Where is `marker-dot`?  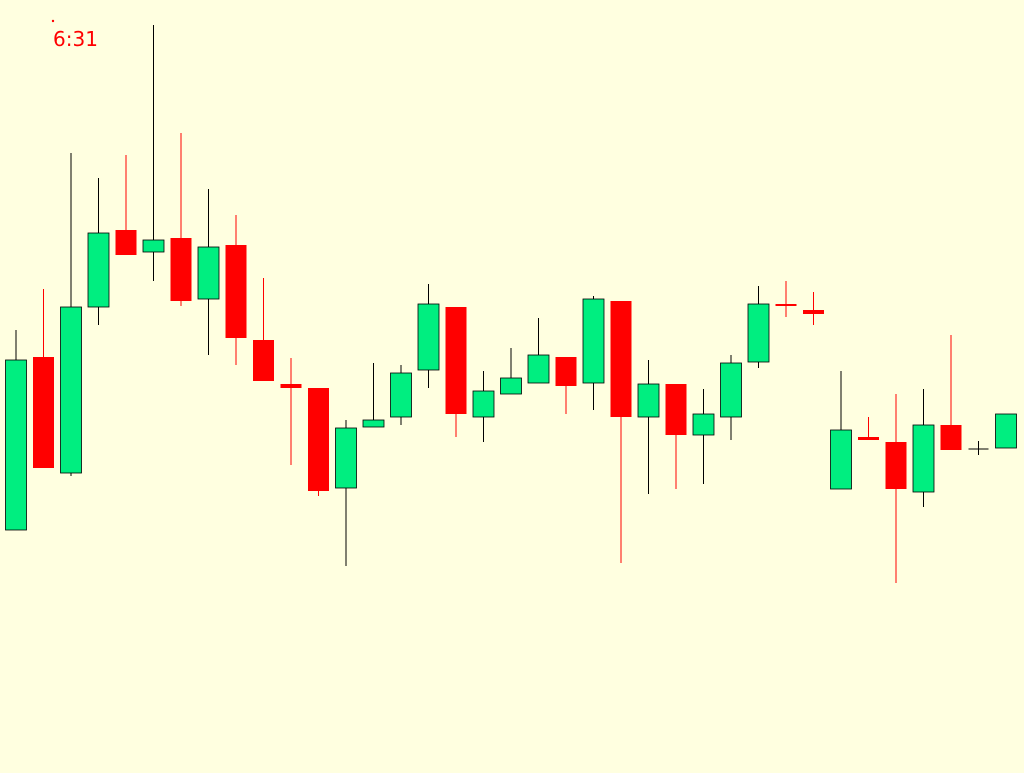
marker-dot is located at coordinates (53, 21).